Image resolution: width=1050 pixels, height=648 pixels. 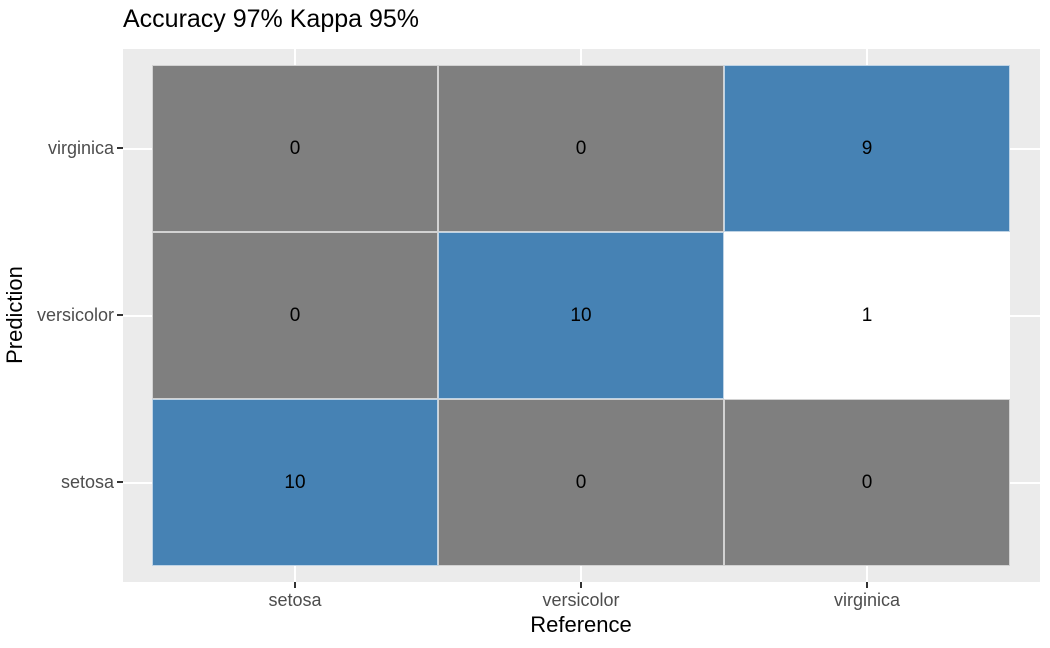 I want to click on plot-title: Accuracy 97% Kappa 95%, so click(x=271, y=19).